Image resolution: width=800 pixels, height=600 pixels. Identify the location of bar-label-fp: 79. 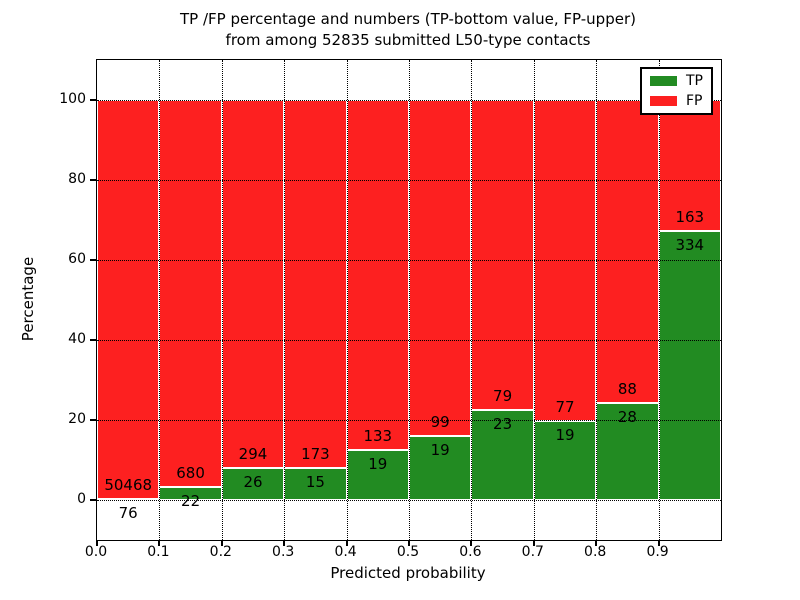
(503, 395).